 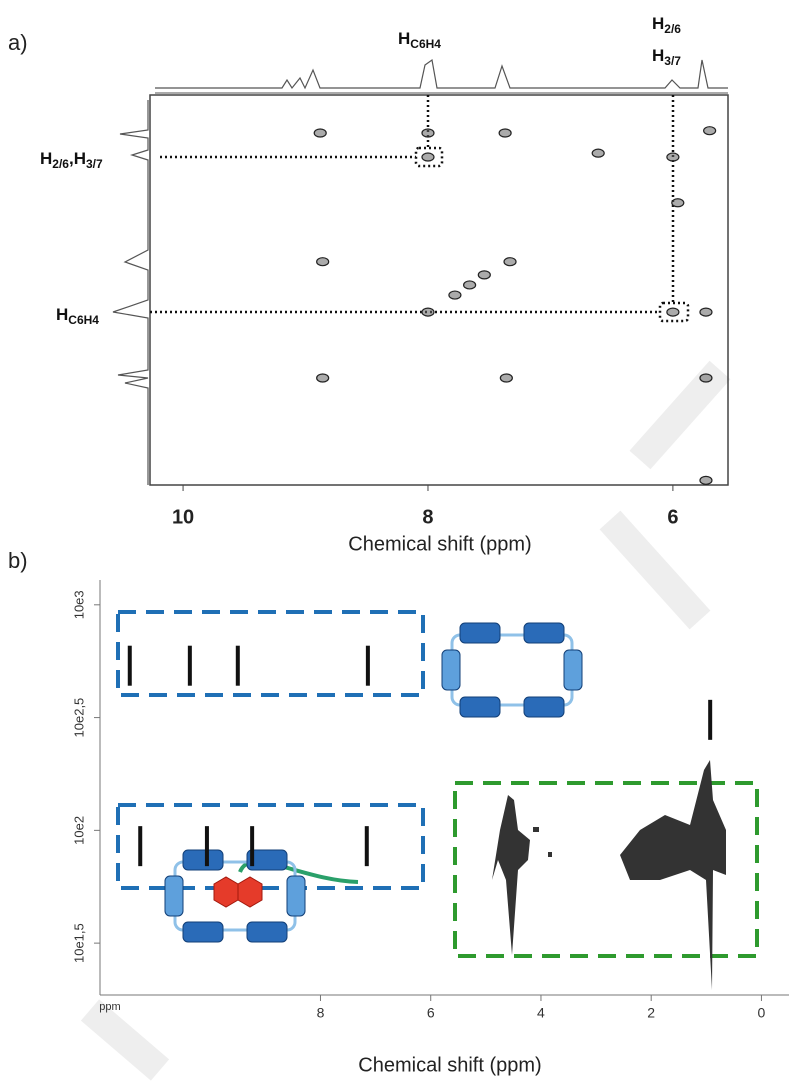 What do you see at coordinates (130, 292) in the screenshot?
I see `projection-left` at bounding box center [130, 292].